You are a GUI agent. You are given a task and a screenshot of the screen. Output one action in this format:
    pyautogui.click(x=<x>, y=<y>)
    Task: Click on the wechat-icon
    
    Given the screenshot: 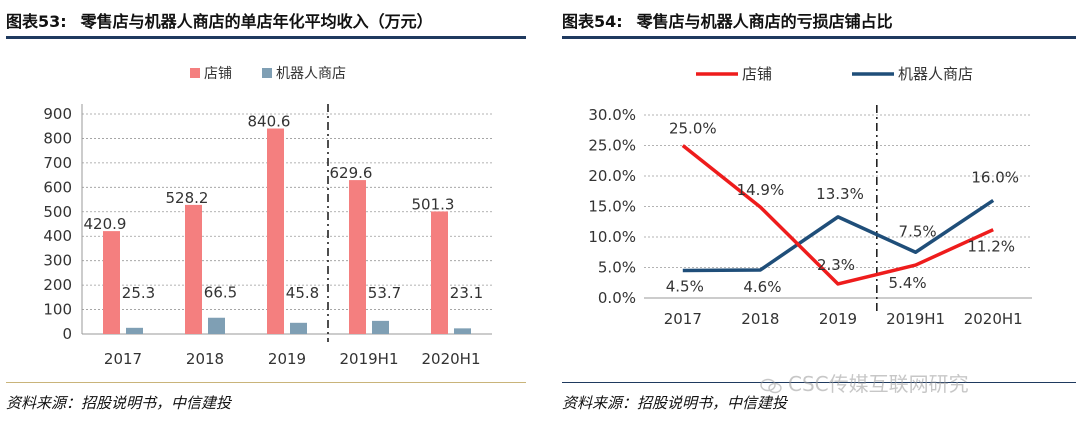 What is the action you would take?
    pyautogui.click(x=771, y=385)
    